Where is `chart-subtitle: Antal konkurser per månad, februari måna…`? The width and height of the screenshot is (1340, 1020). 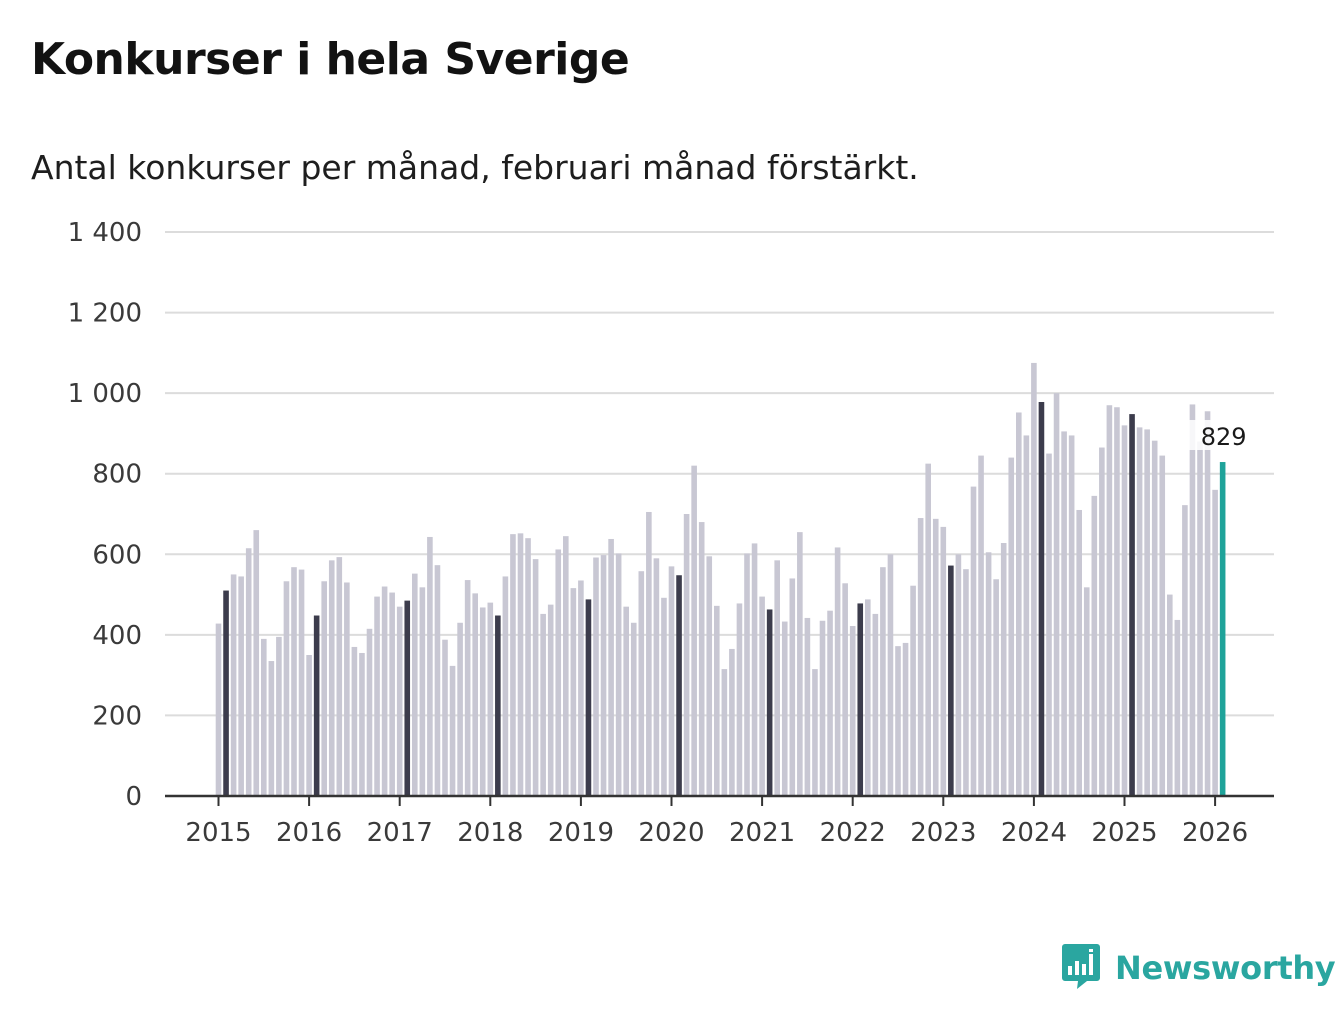
chart-subtitle: Antal konkurser per månad, februari måna… is located at coordinates (475, 167).